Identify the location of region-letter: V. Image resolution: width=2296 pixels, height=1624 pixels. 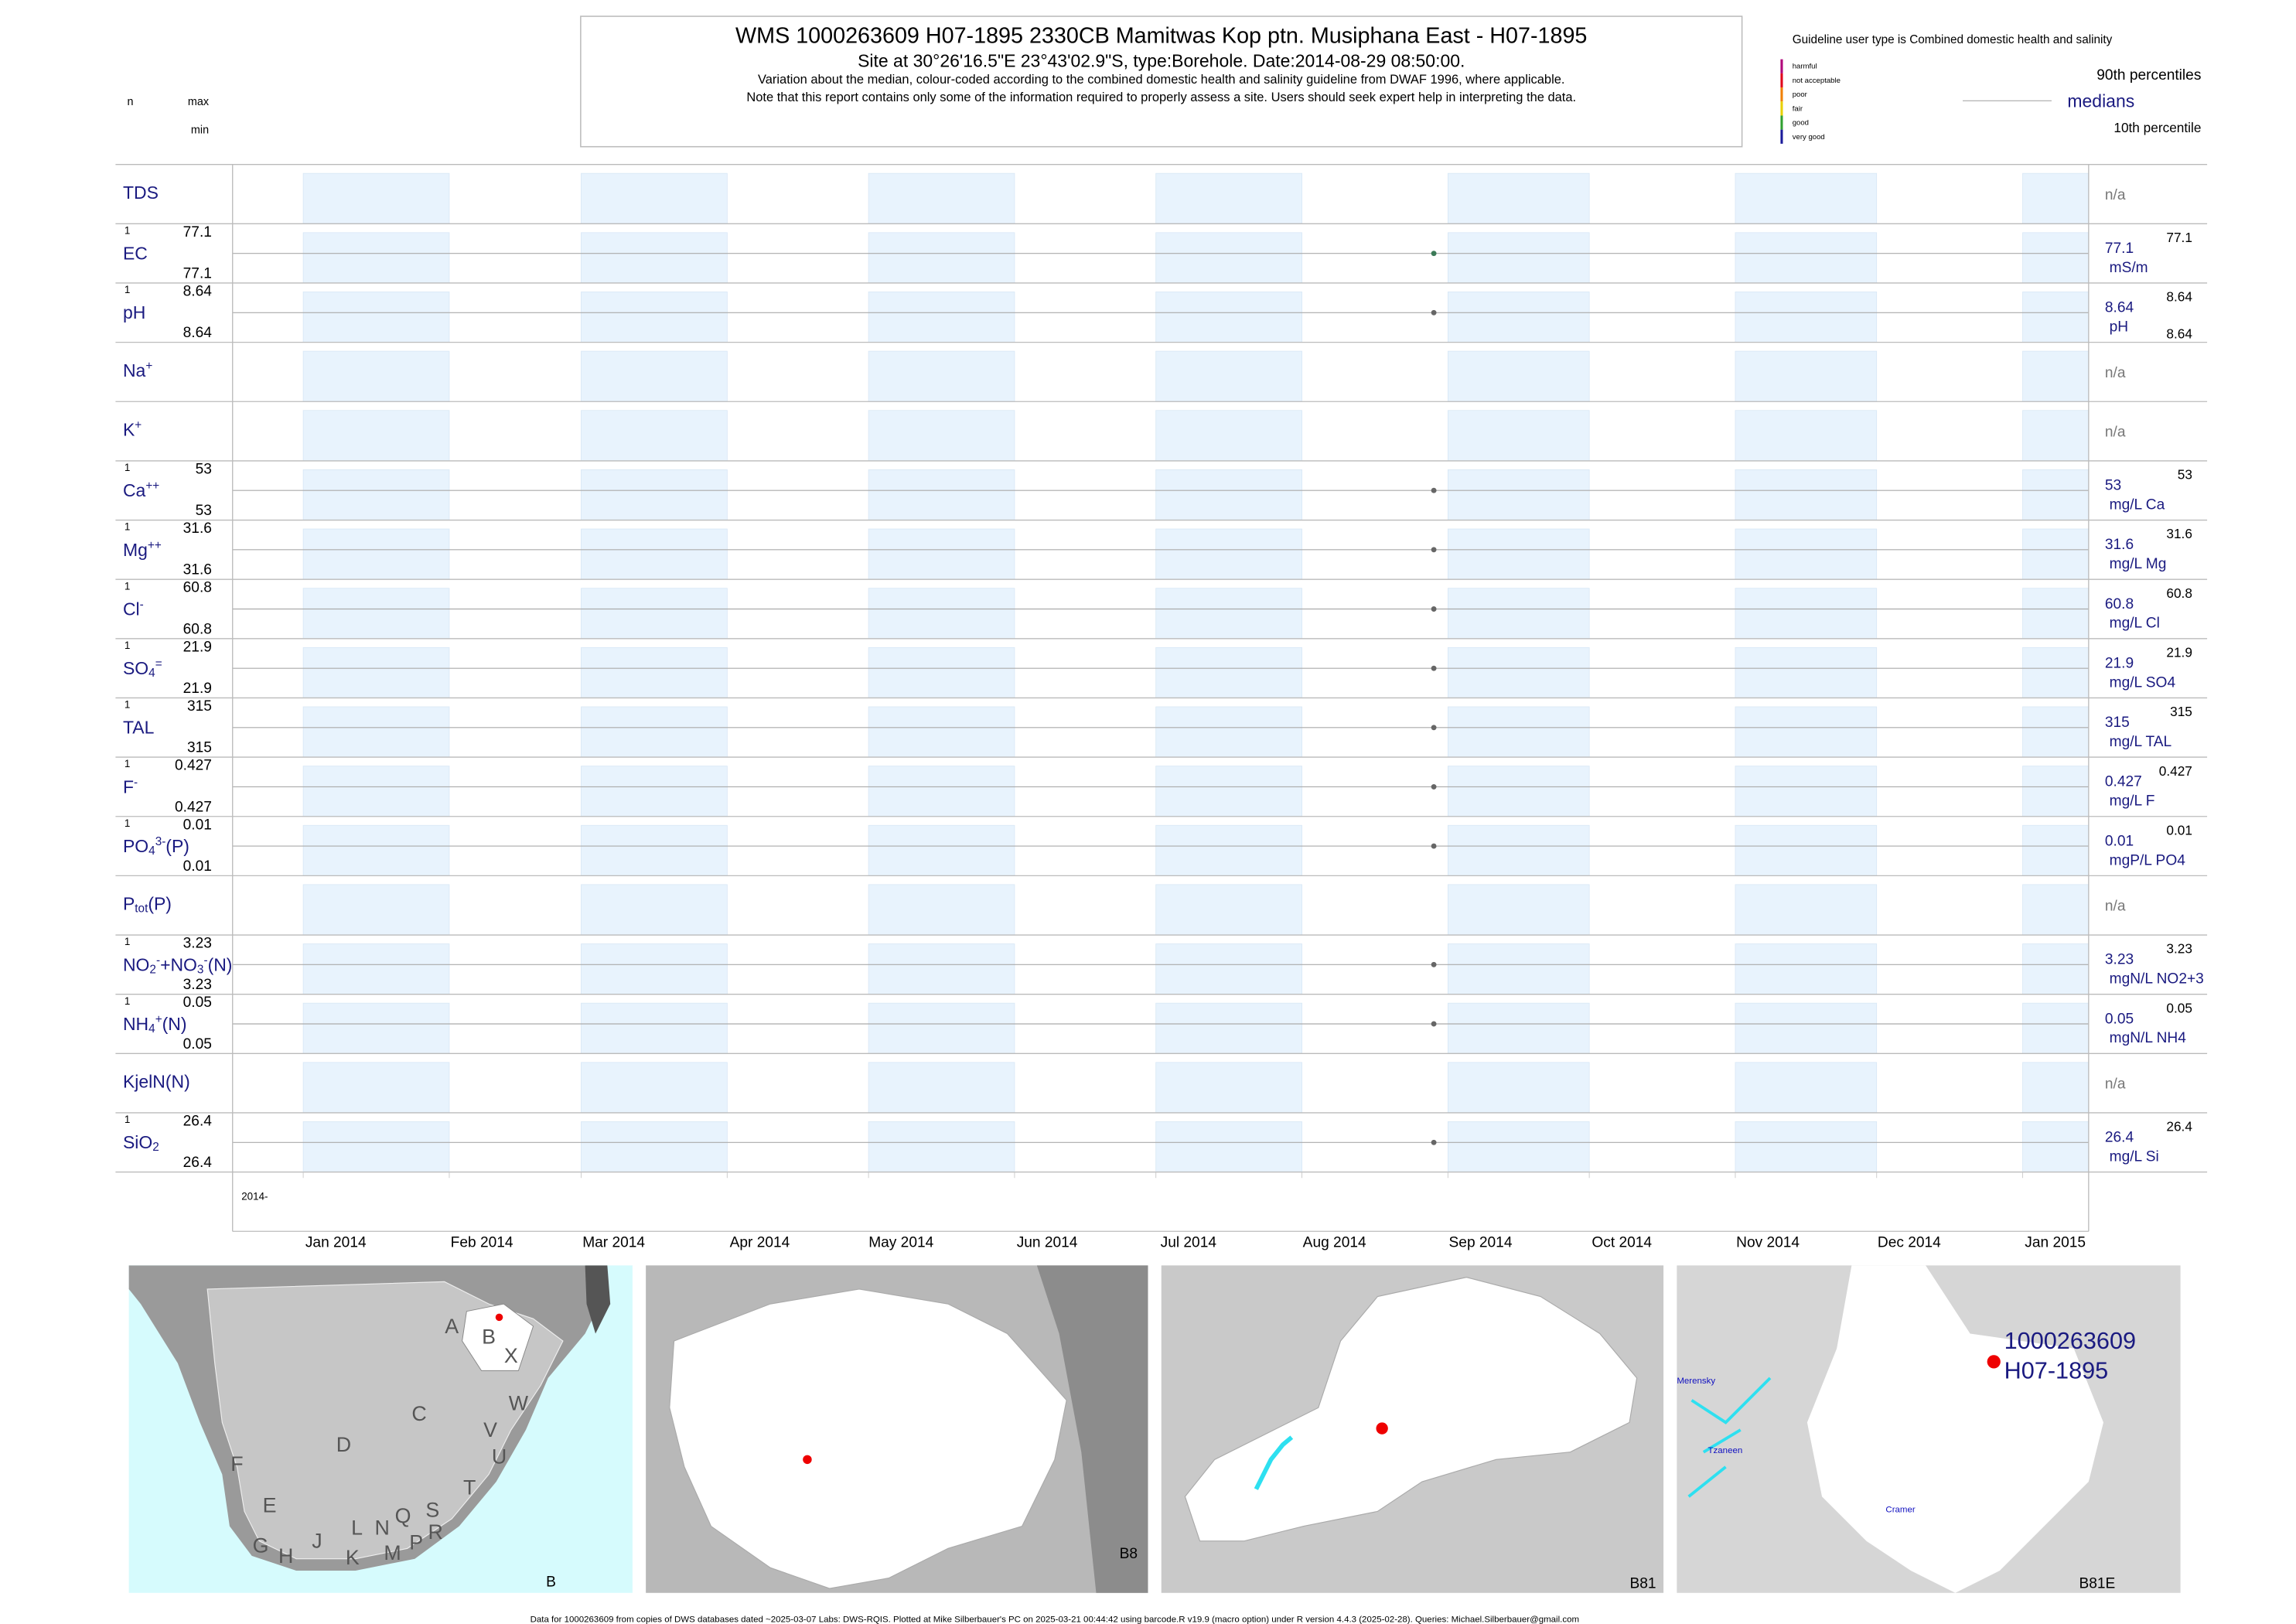
(490, 1429).